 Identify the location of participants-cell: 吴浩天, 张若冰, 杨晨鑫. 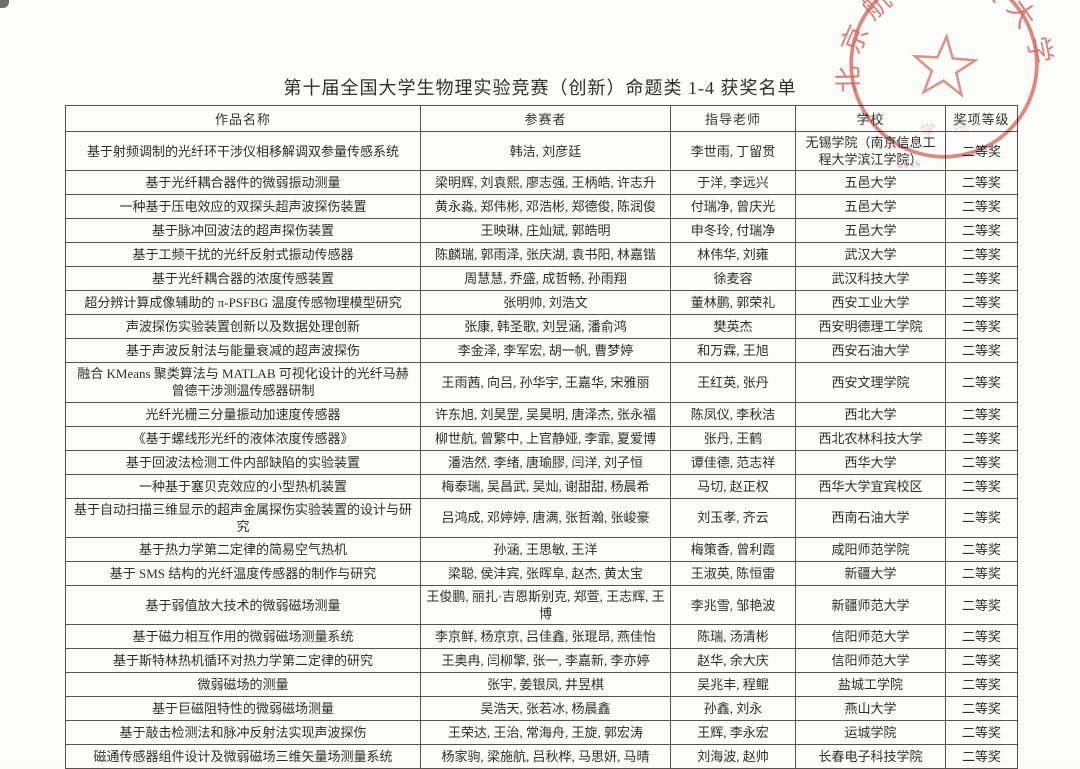
(545, 709).